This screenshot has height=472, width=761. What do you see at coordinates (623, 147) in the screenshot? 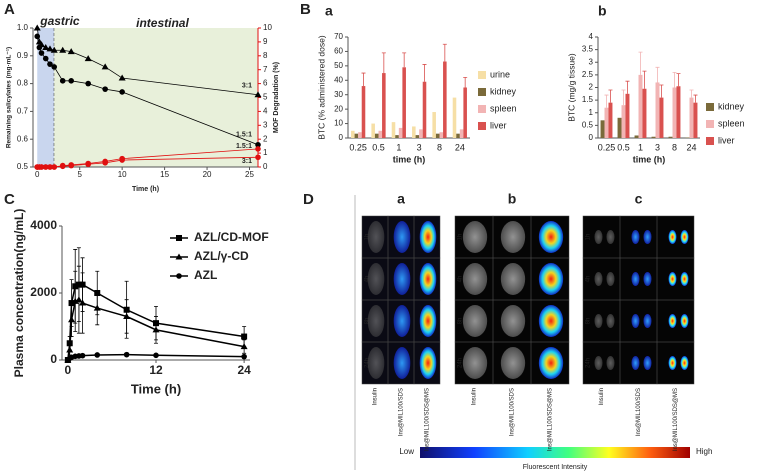
I see `x-tick-label: 0.5` at bounding box center [623, 147].